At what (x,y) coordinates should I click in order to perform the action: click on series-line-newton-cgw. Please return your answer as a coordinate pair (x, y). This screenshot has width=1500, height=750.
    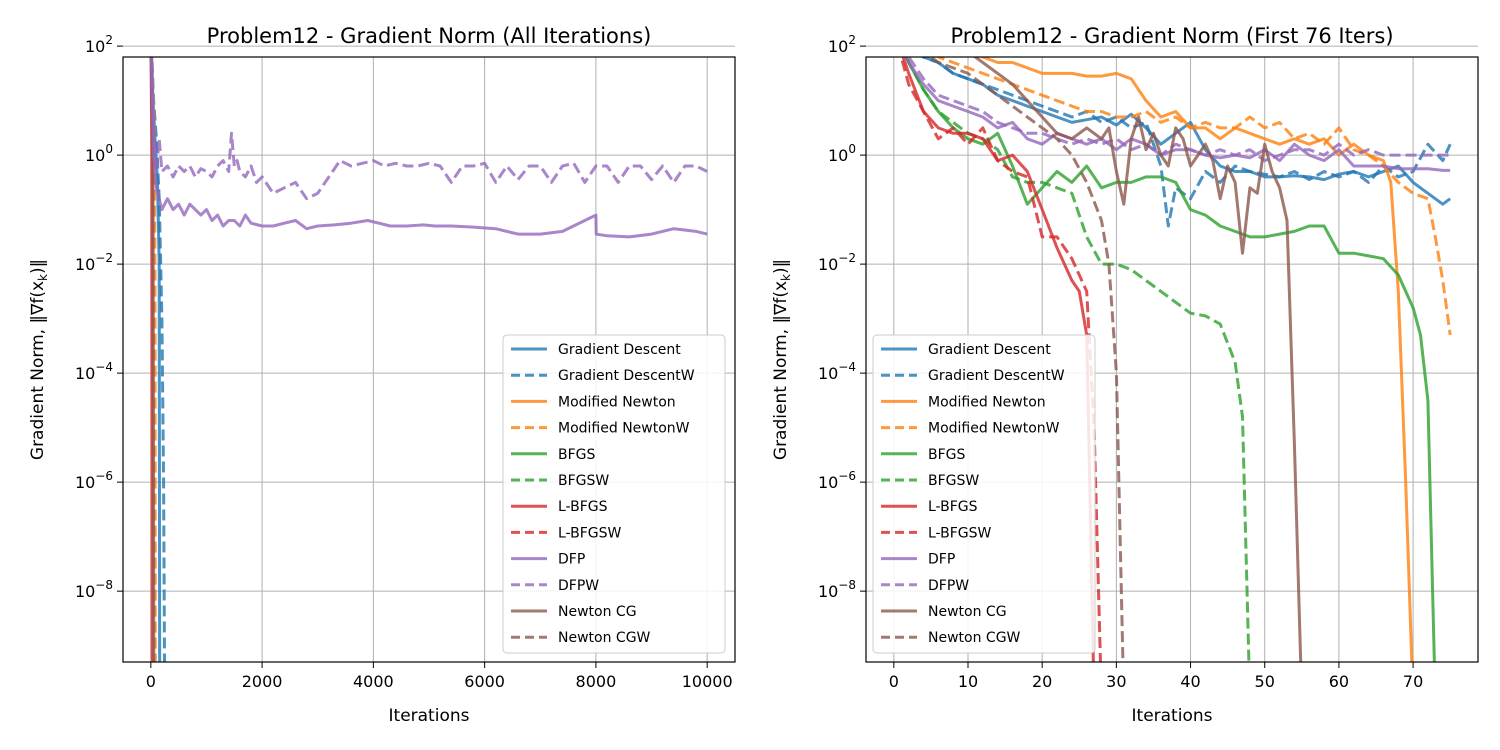
    Looking at the image, I should click on (1026, 359).